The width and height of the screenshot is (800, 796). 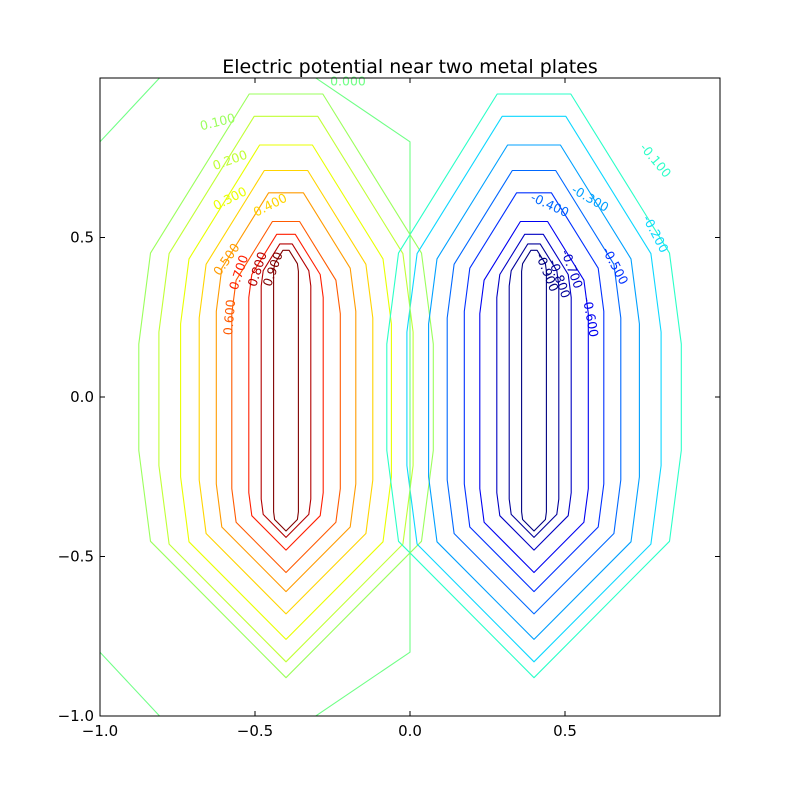 What do you see at coordinates (100, 731) in the screenshot?
I see `x-tick-label-0: −1.0` at bounding box center [100, 731].